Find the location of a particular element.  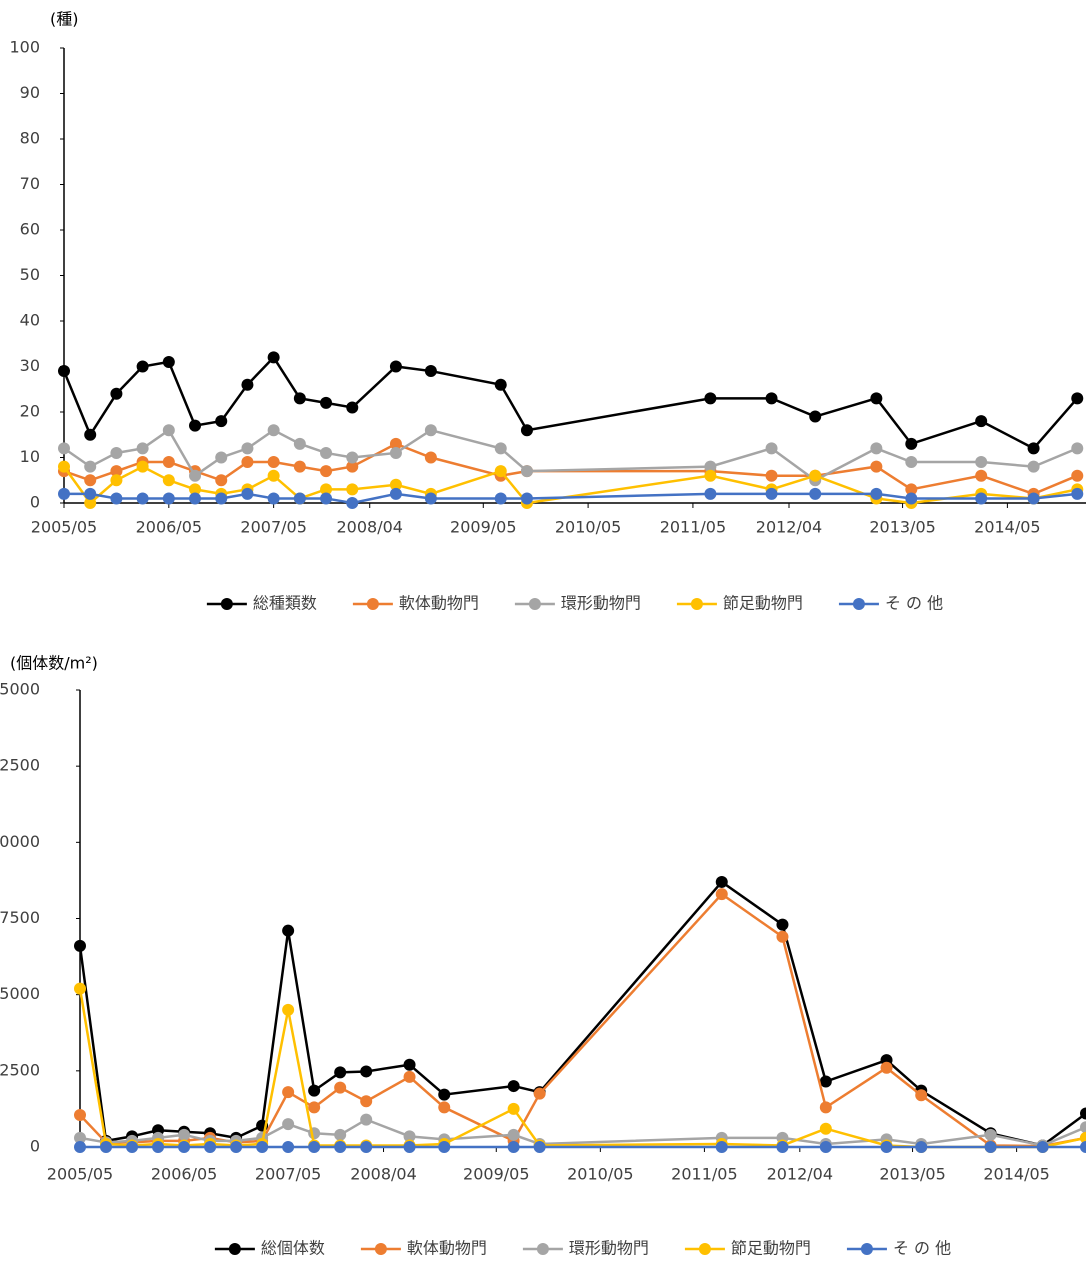

y-tick-label: 30 is located at coordinates (30, 365).